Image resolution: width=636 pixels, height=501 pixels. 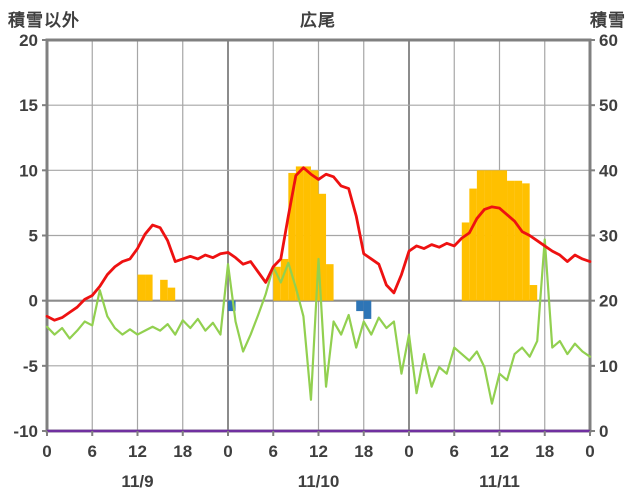 I want to click on date-label: 11/10, so click(x=319, y=481).